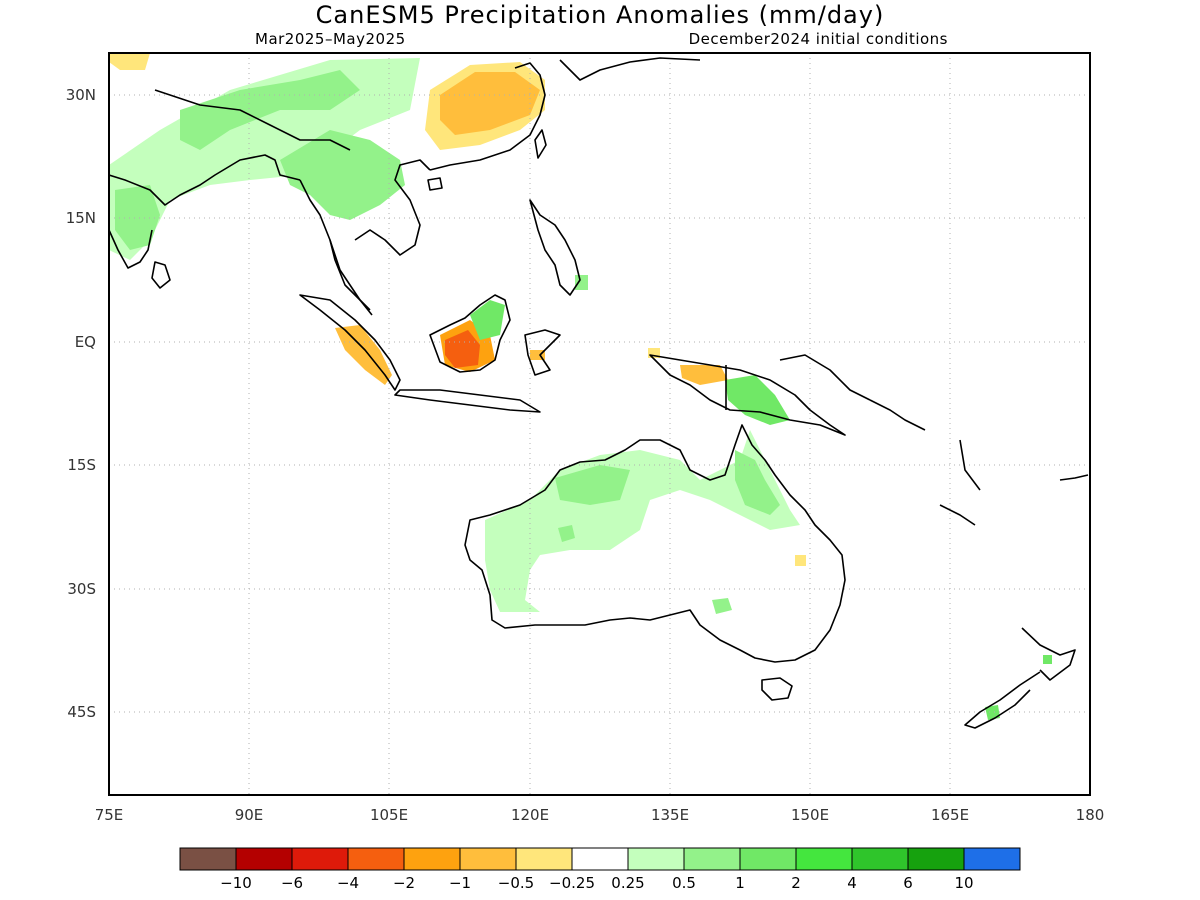 The height and width of the screenshot is (900, 1200). What do you see at coordinates (363, 355) in the screenshot?
I see `anomaly-sumatra-dry` at bounding box center [363, 355].